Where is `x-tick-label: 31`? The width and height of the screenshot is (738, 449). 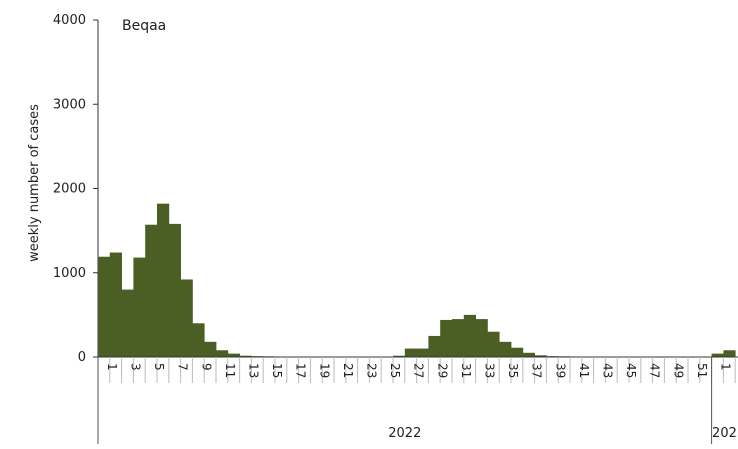 x-tick-label: 31 is located at coordinates (466, 370).